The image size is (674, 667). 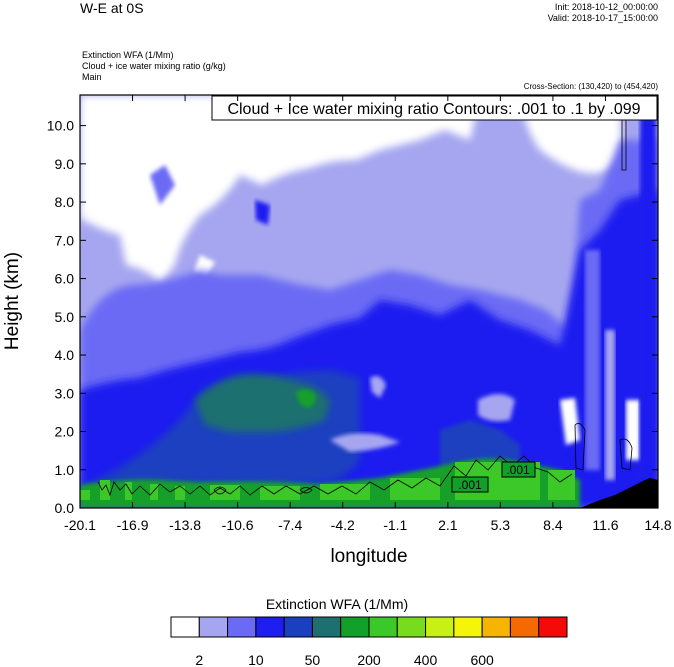 What do you see at coordinates (426, 659) in the screenshot?
I see `colorbar-label: 400` at bounding box center [426, 659].